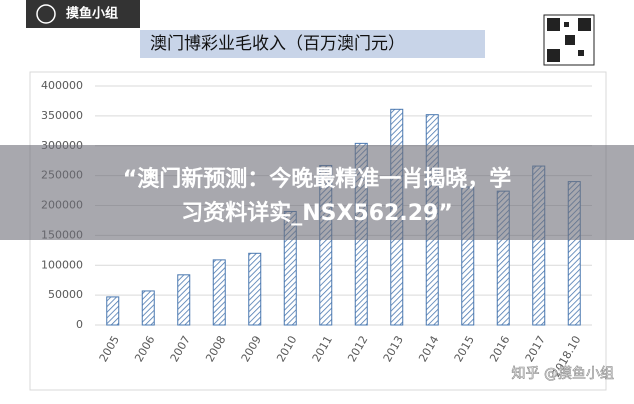  Describe the element at coordinates (277, 44) in the screenshot. I see `chart-title: 澳门博彩业毛收入（百万澳门元）` at that location.